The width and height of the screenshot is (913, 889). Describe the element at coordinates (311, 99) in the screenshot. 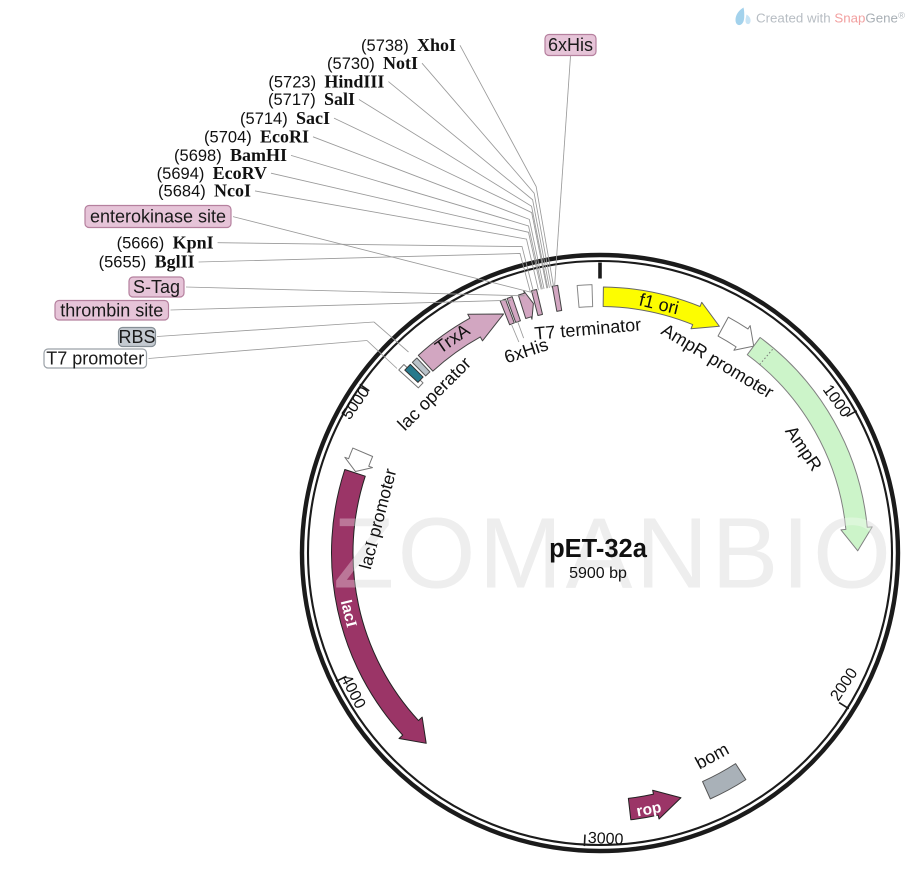

I see `svg-text: (5717) SalI` at that location.